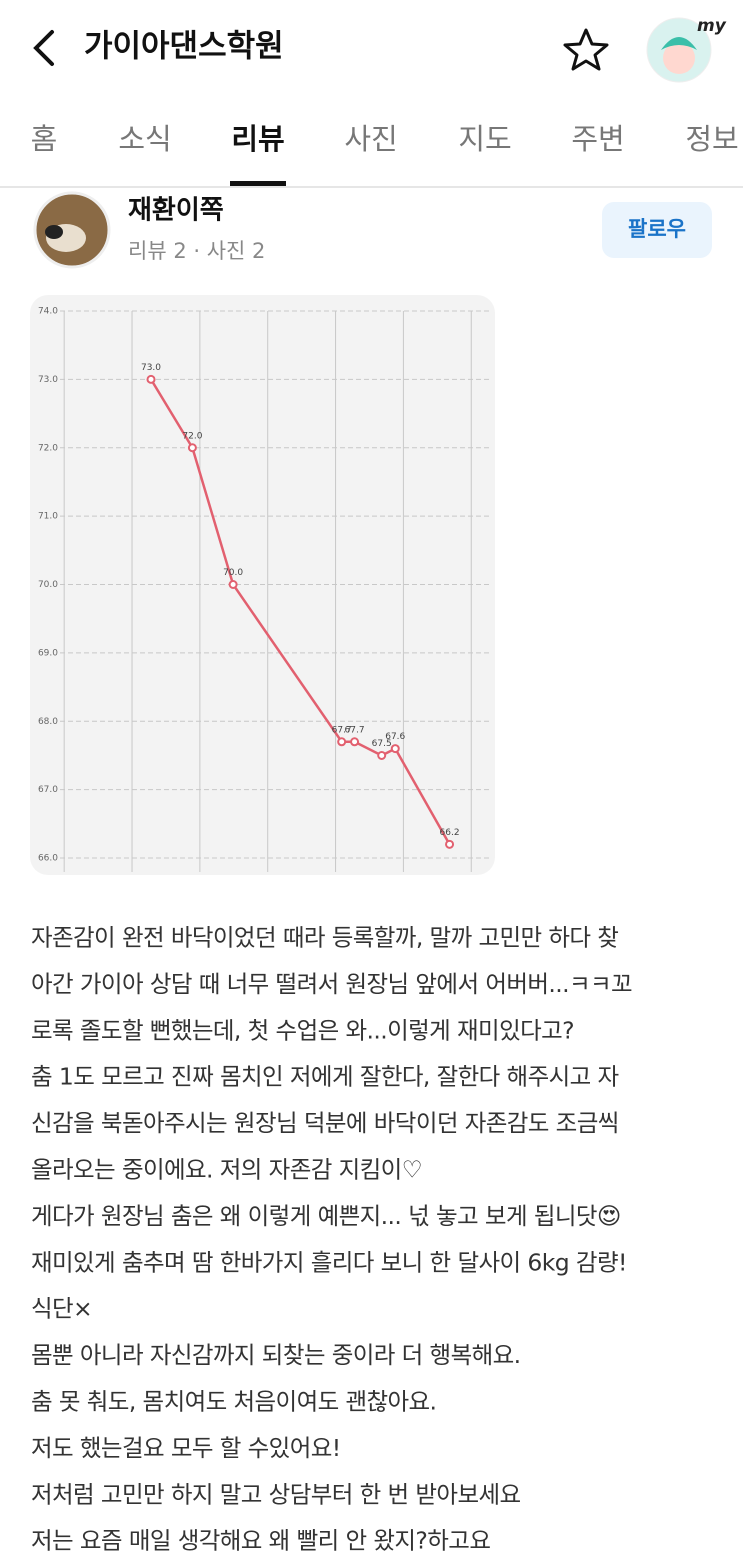 Image resolution: width=743 pixels, height=1563 pixels. Describe the element at coordinates (370, 139) in the screenshot. I see `tab: 사진` at that location.